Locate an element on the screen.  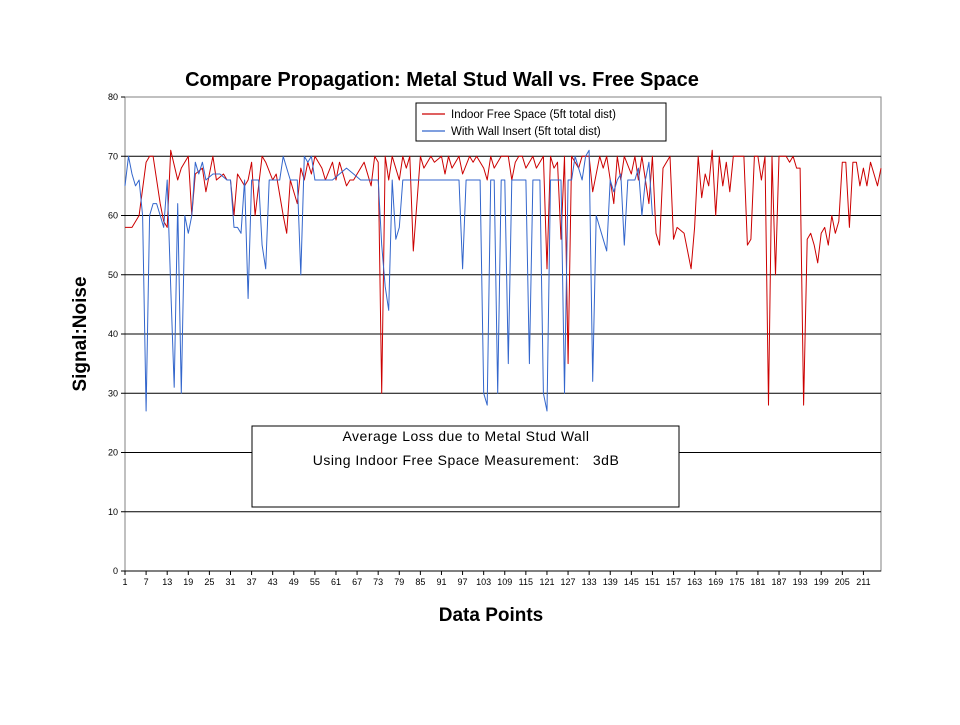
x-tick-label: 25 is located at coordinates (209, 582).